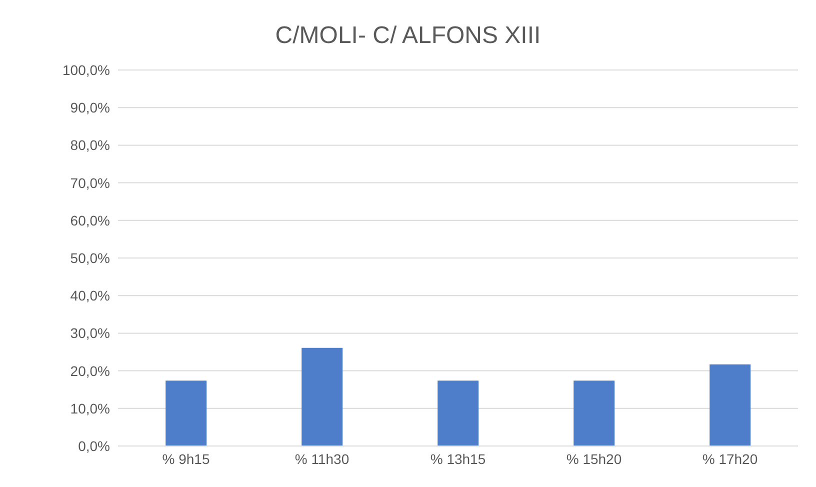 Image resolution: width=816 pixels, height=487 pixels. Describe the element at coordinates (322, 458) in the screenshot. I see `x-tick-label: % 11h30` at that location.